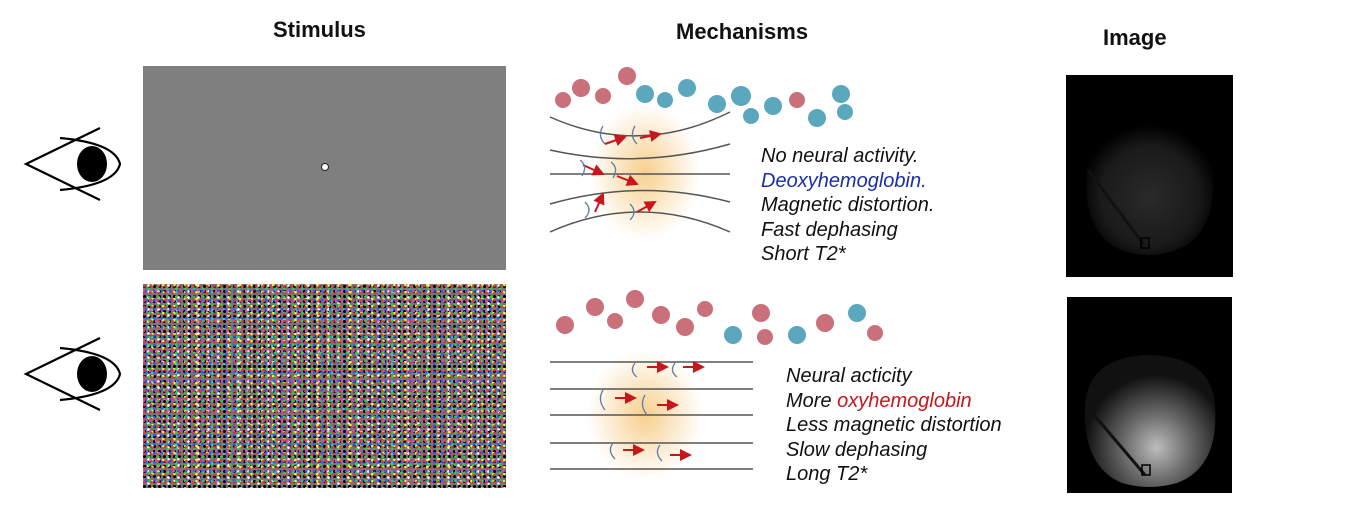 The height and width of the screenshot is (515, 1345). Describe the element at coordinates (1149, 395) in the screenshot. I see `mri-image-active` at that location.